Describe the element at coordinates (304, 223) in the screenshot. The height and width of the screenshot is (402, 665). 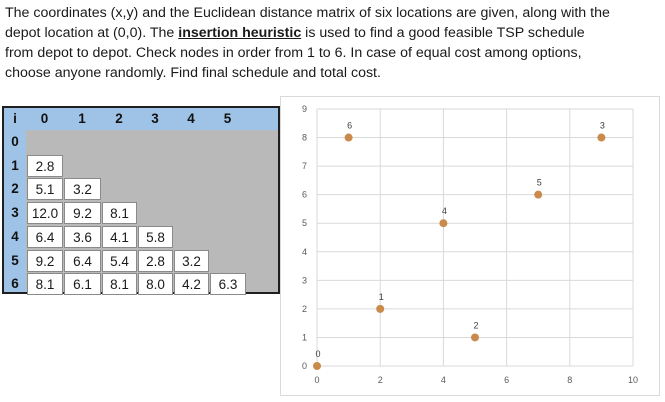
I see `y-tick-label: 5` at that location.